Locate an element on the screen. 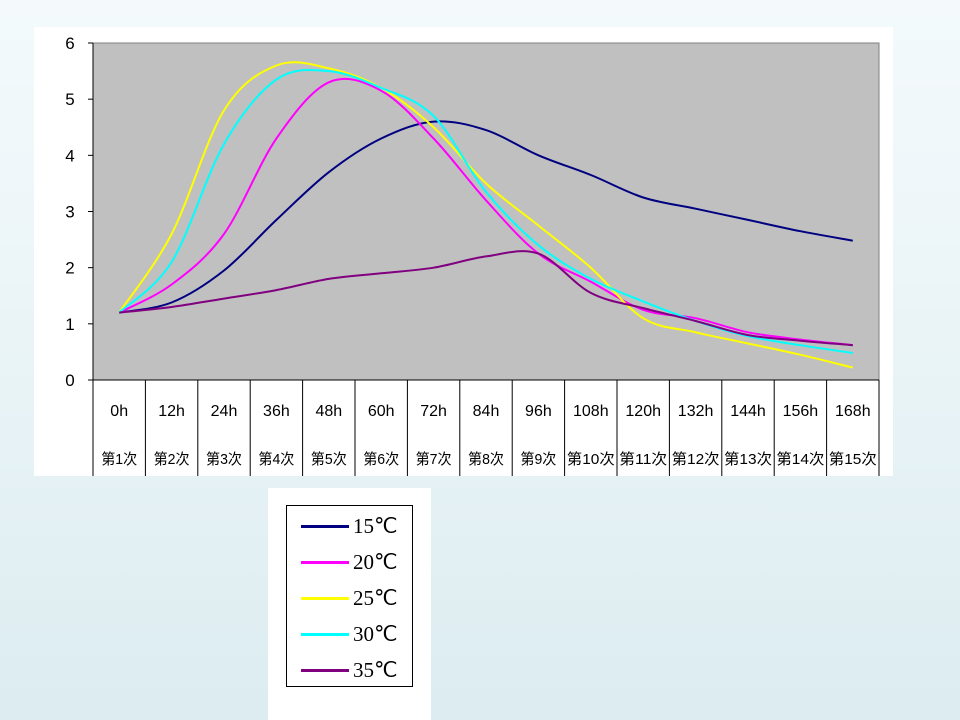 This screenshot has width=960, height=720. x-sub-tick-label: 第13次 is located at coordinates (748, 459).